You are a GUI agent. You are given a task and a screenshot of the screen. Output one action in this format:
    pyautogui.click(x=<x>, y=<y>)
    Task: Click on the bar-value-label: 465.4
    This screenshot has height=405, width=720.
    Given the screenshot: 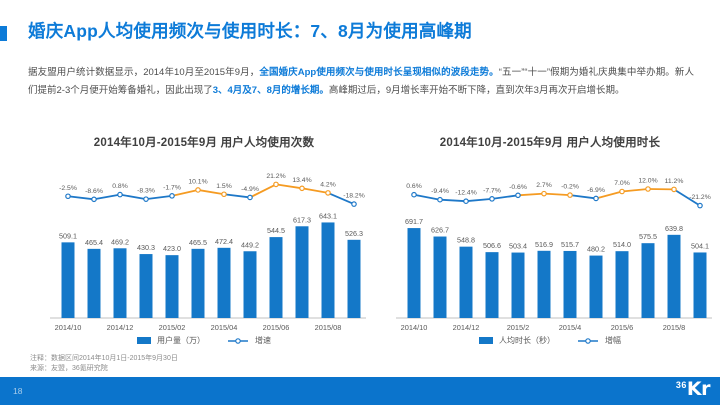 What is the action you would take?
    pyautogui.click(x=94, y=242)
    